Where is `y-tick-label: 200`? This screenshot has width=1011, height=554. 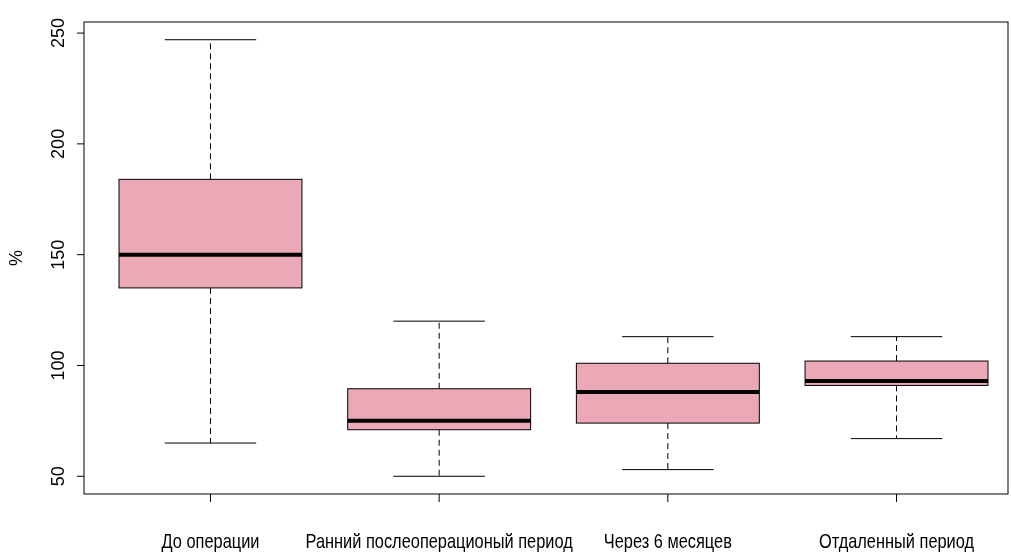
y-tick-label: 200 is located at coordinates (58, 143).